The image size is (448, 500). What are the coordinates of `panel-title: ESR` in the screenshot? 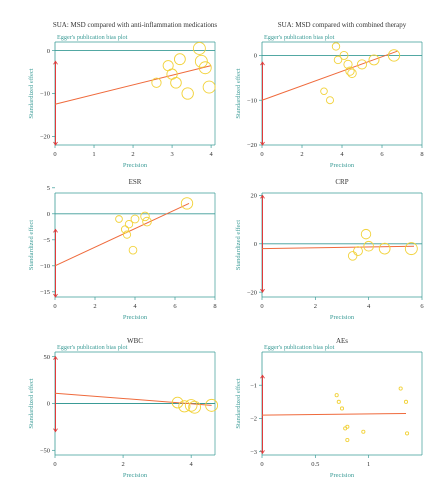 It's located at (135, 182).